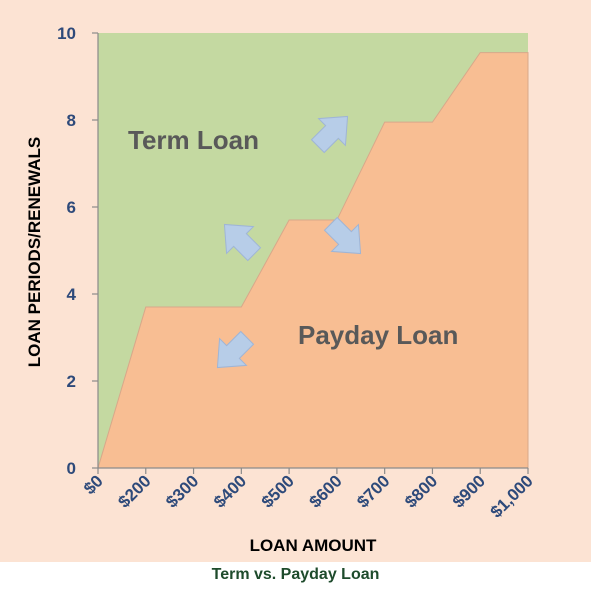 This screenshot has width=591, height=608. Describe the element at coordinates (326, 491) in the screenshot. I see `x-tick-label: $600` at that location.